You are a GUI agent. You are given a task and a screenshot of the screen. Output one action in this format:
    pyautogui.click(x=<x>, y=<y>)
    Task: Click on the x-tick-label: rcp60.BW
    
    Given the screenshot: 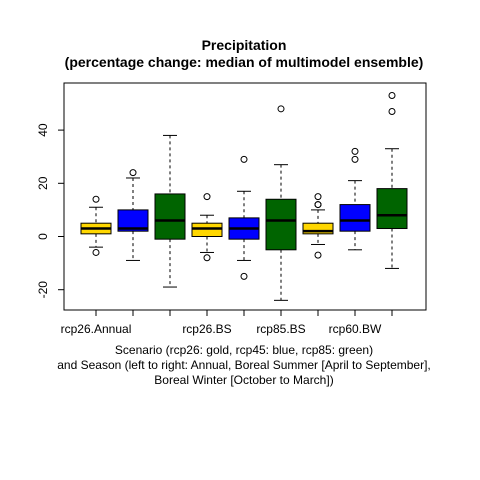 What is the action you would take?
    pyautogui.click(x=355, y=329)
    